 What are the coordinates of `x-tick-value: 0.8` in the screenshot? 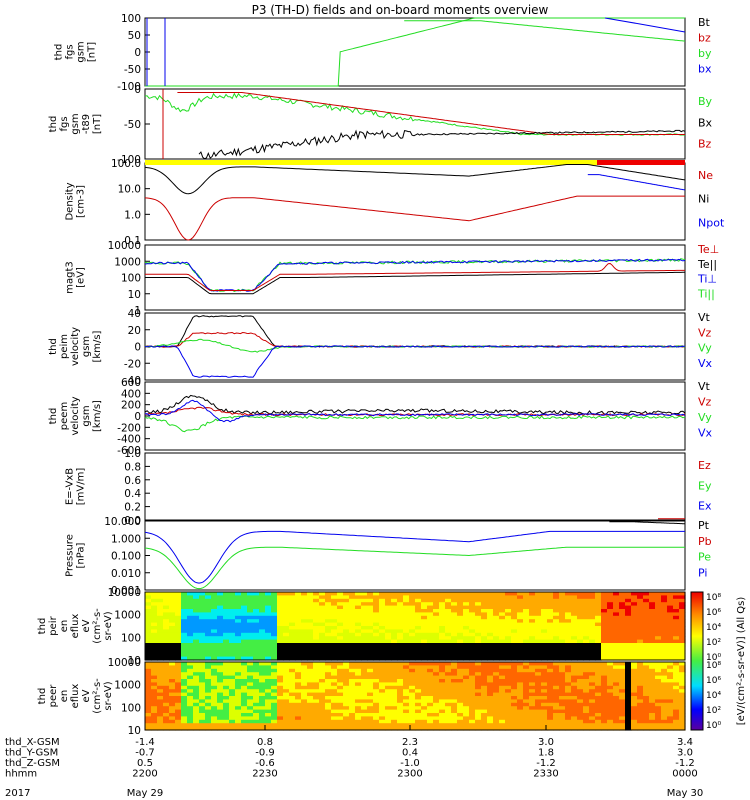 It's located at (265, 742).